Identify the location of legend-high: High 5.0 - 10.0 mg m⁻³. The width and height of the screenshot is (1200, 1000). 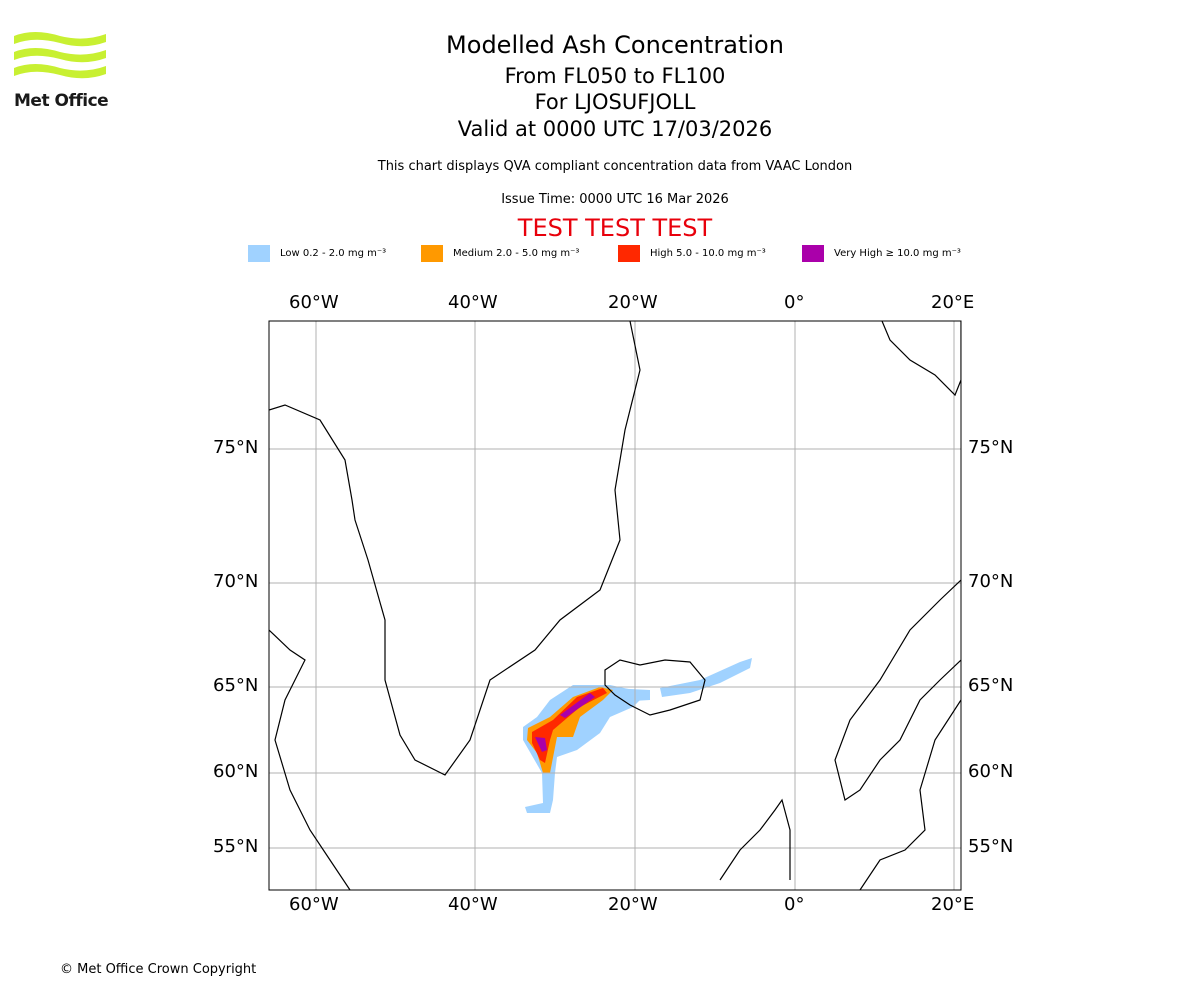
(692, 253).